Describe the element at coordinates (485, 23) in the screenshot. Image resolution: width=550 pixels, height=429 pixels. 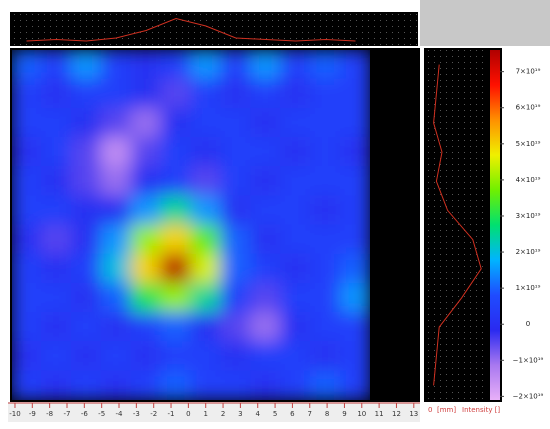
I see `corner-panel` at that location.